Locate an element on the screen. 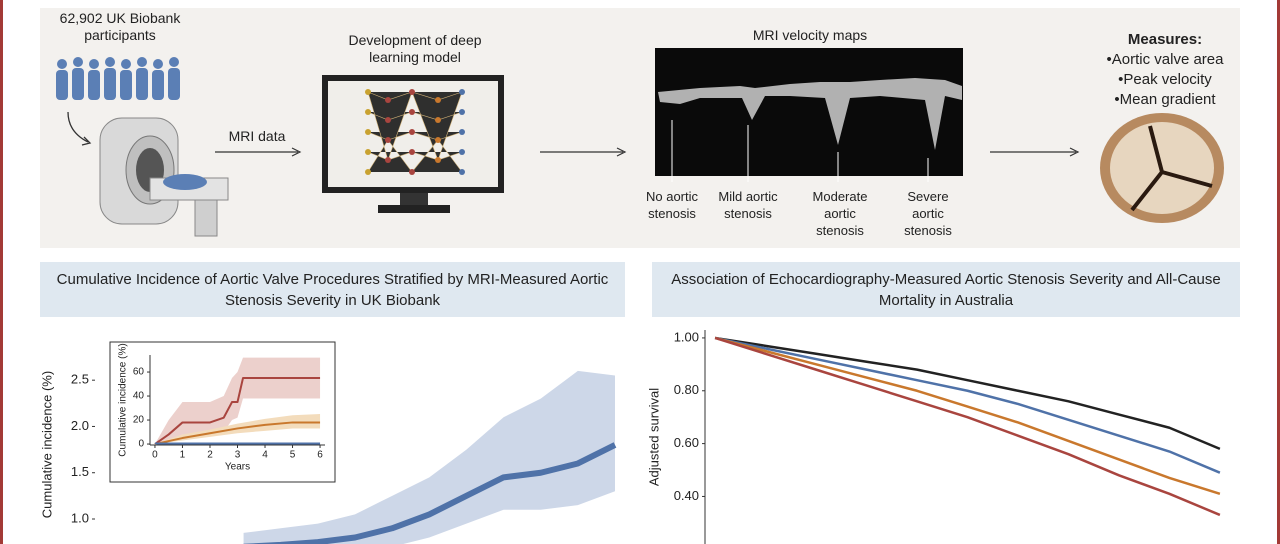 This screenshot has width=1280, height=544. people-icon is located at coordinates (118, 78).